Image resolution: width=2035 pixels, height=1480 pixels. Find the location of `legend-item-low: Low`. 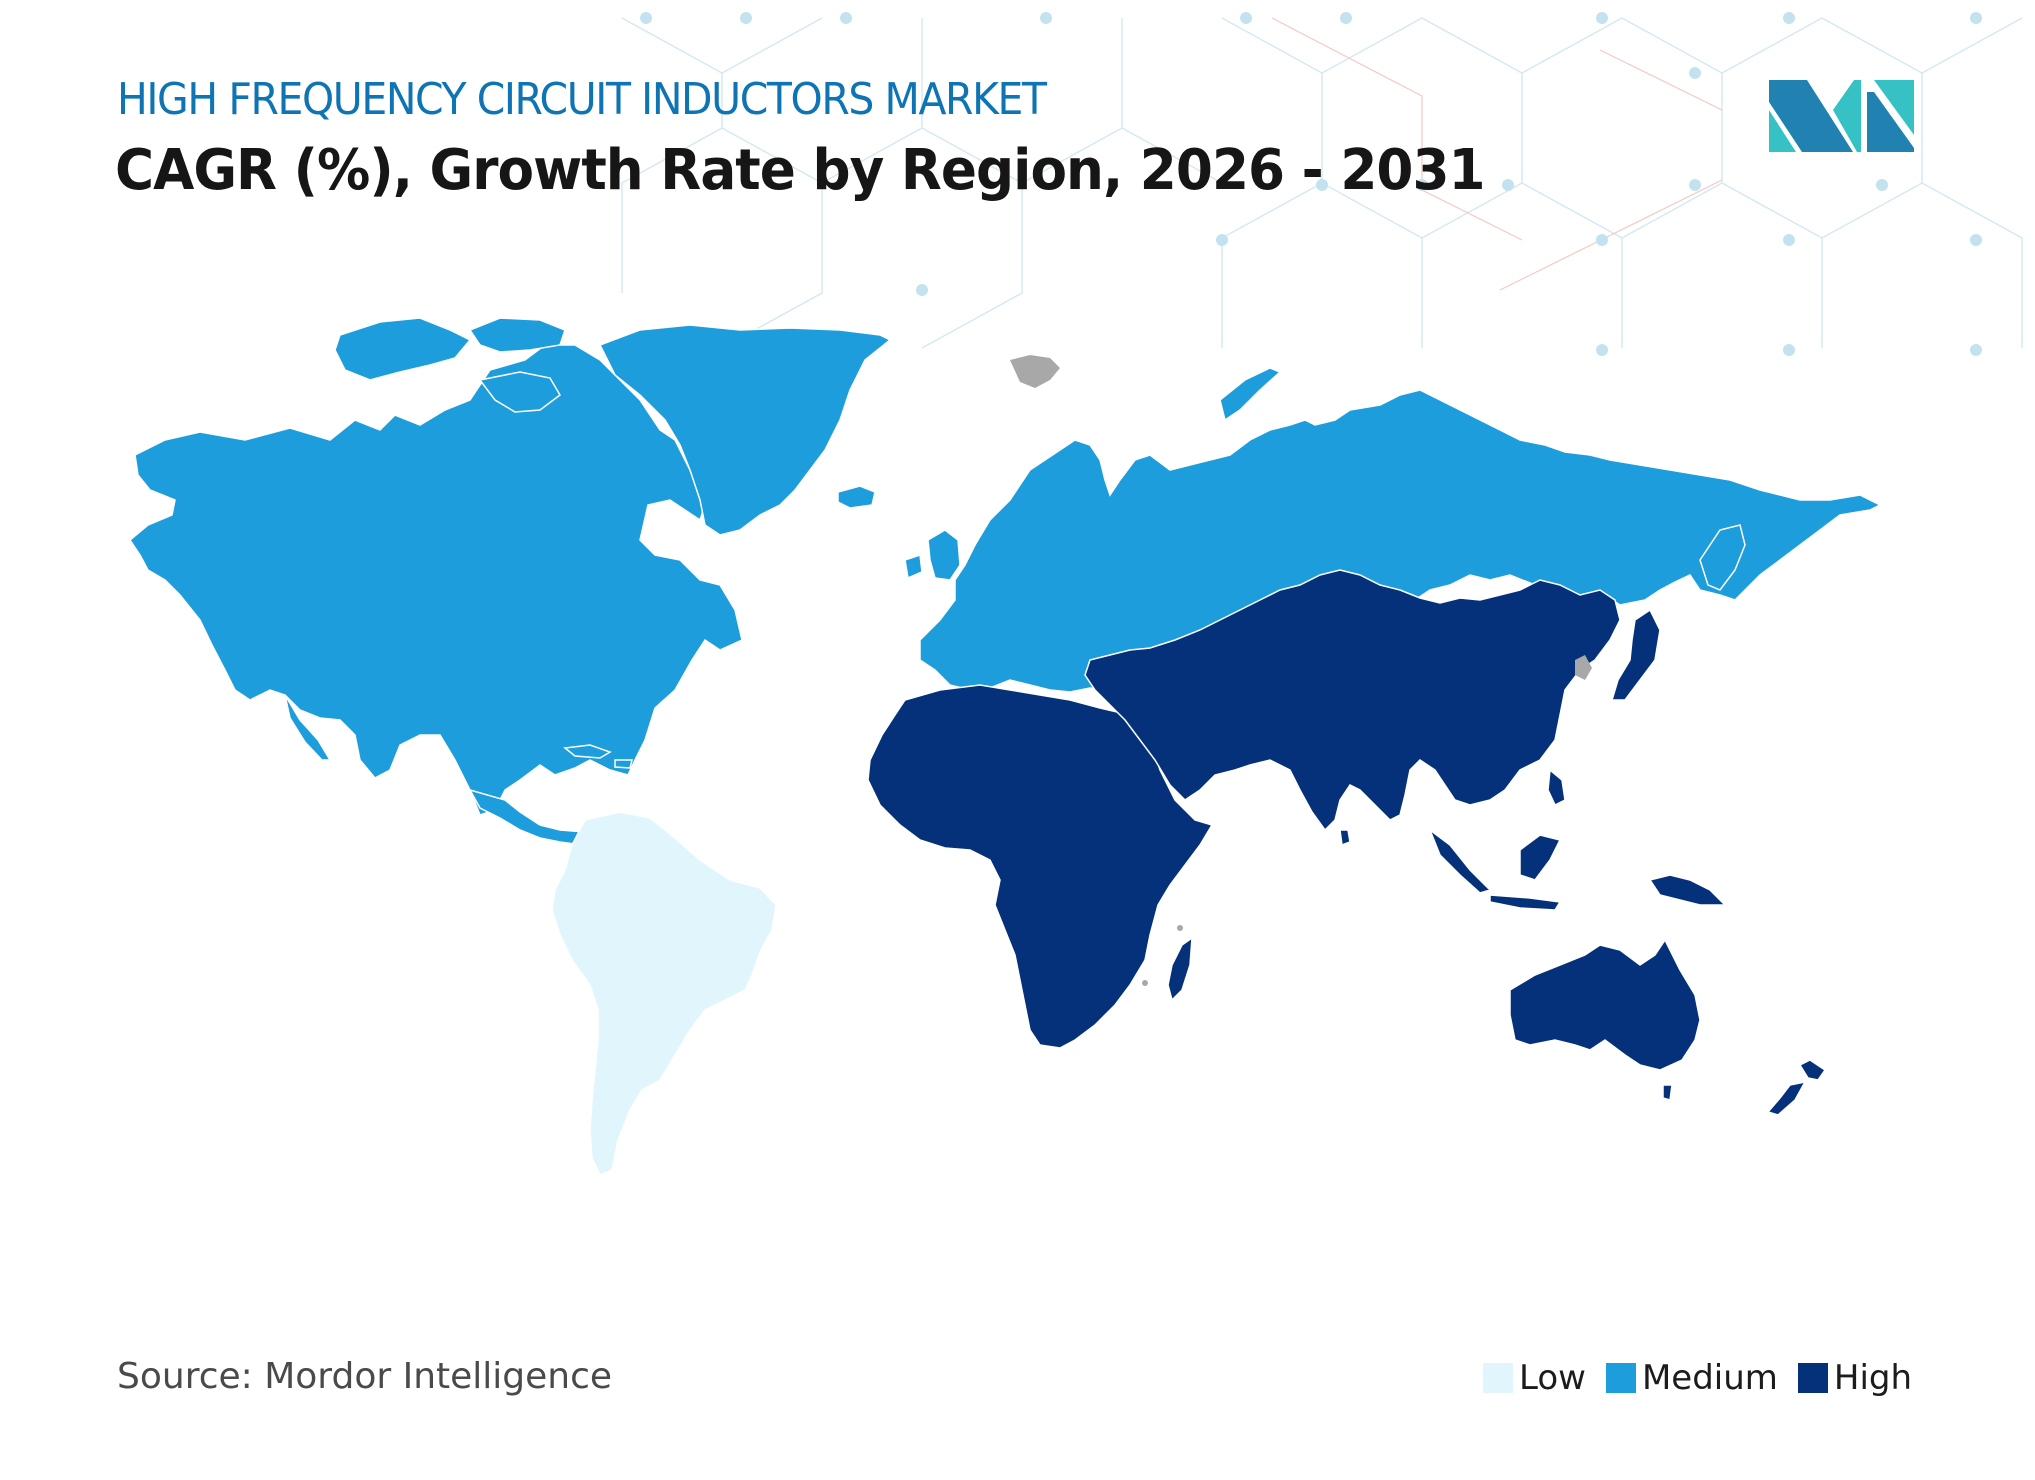

legend-item-low: Low is located at coordinates (1534, 1378).